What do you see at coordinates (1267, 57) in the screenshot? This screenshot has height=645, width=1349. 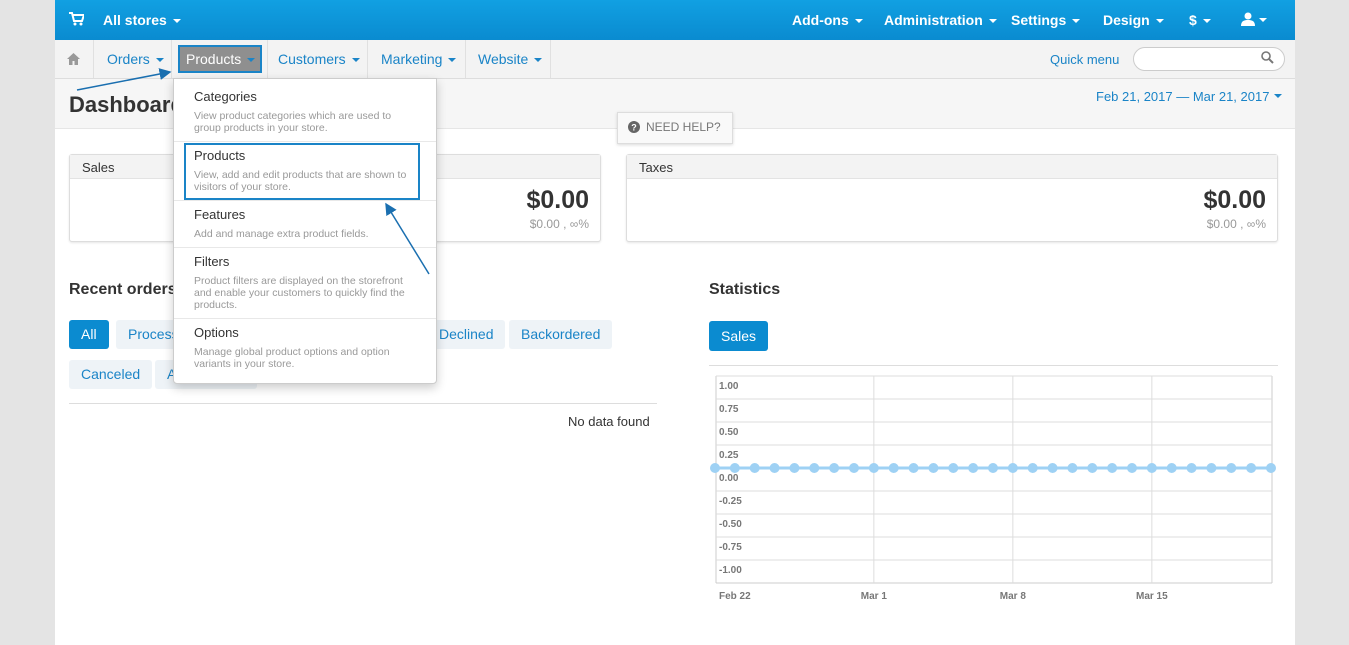 I see `search-icon` at bounding box center [1267, 57].